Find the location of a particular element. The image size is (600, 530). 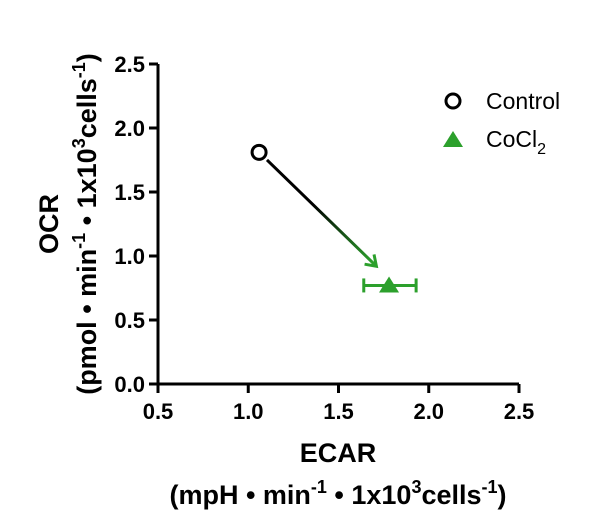

x-tick-label: 1.5 is located at coordinates (338, 411).